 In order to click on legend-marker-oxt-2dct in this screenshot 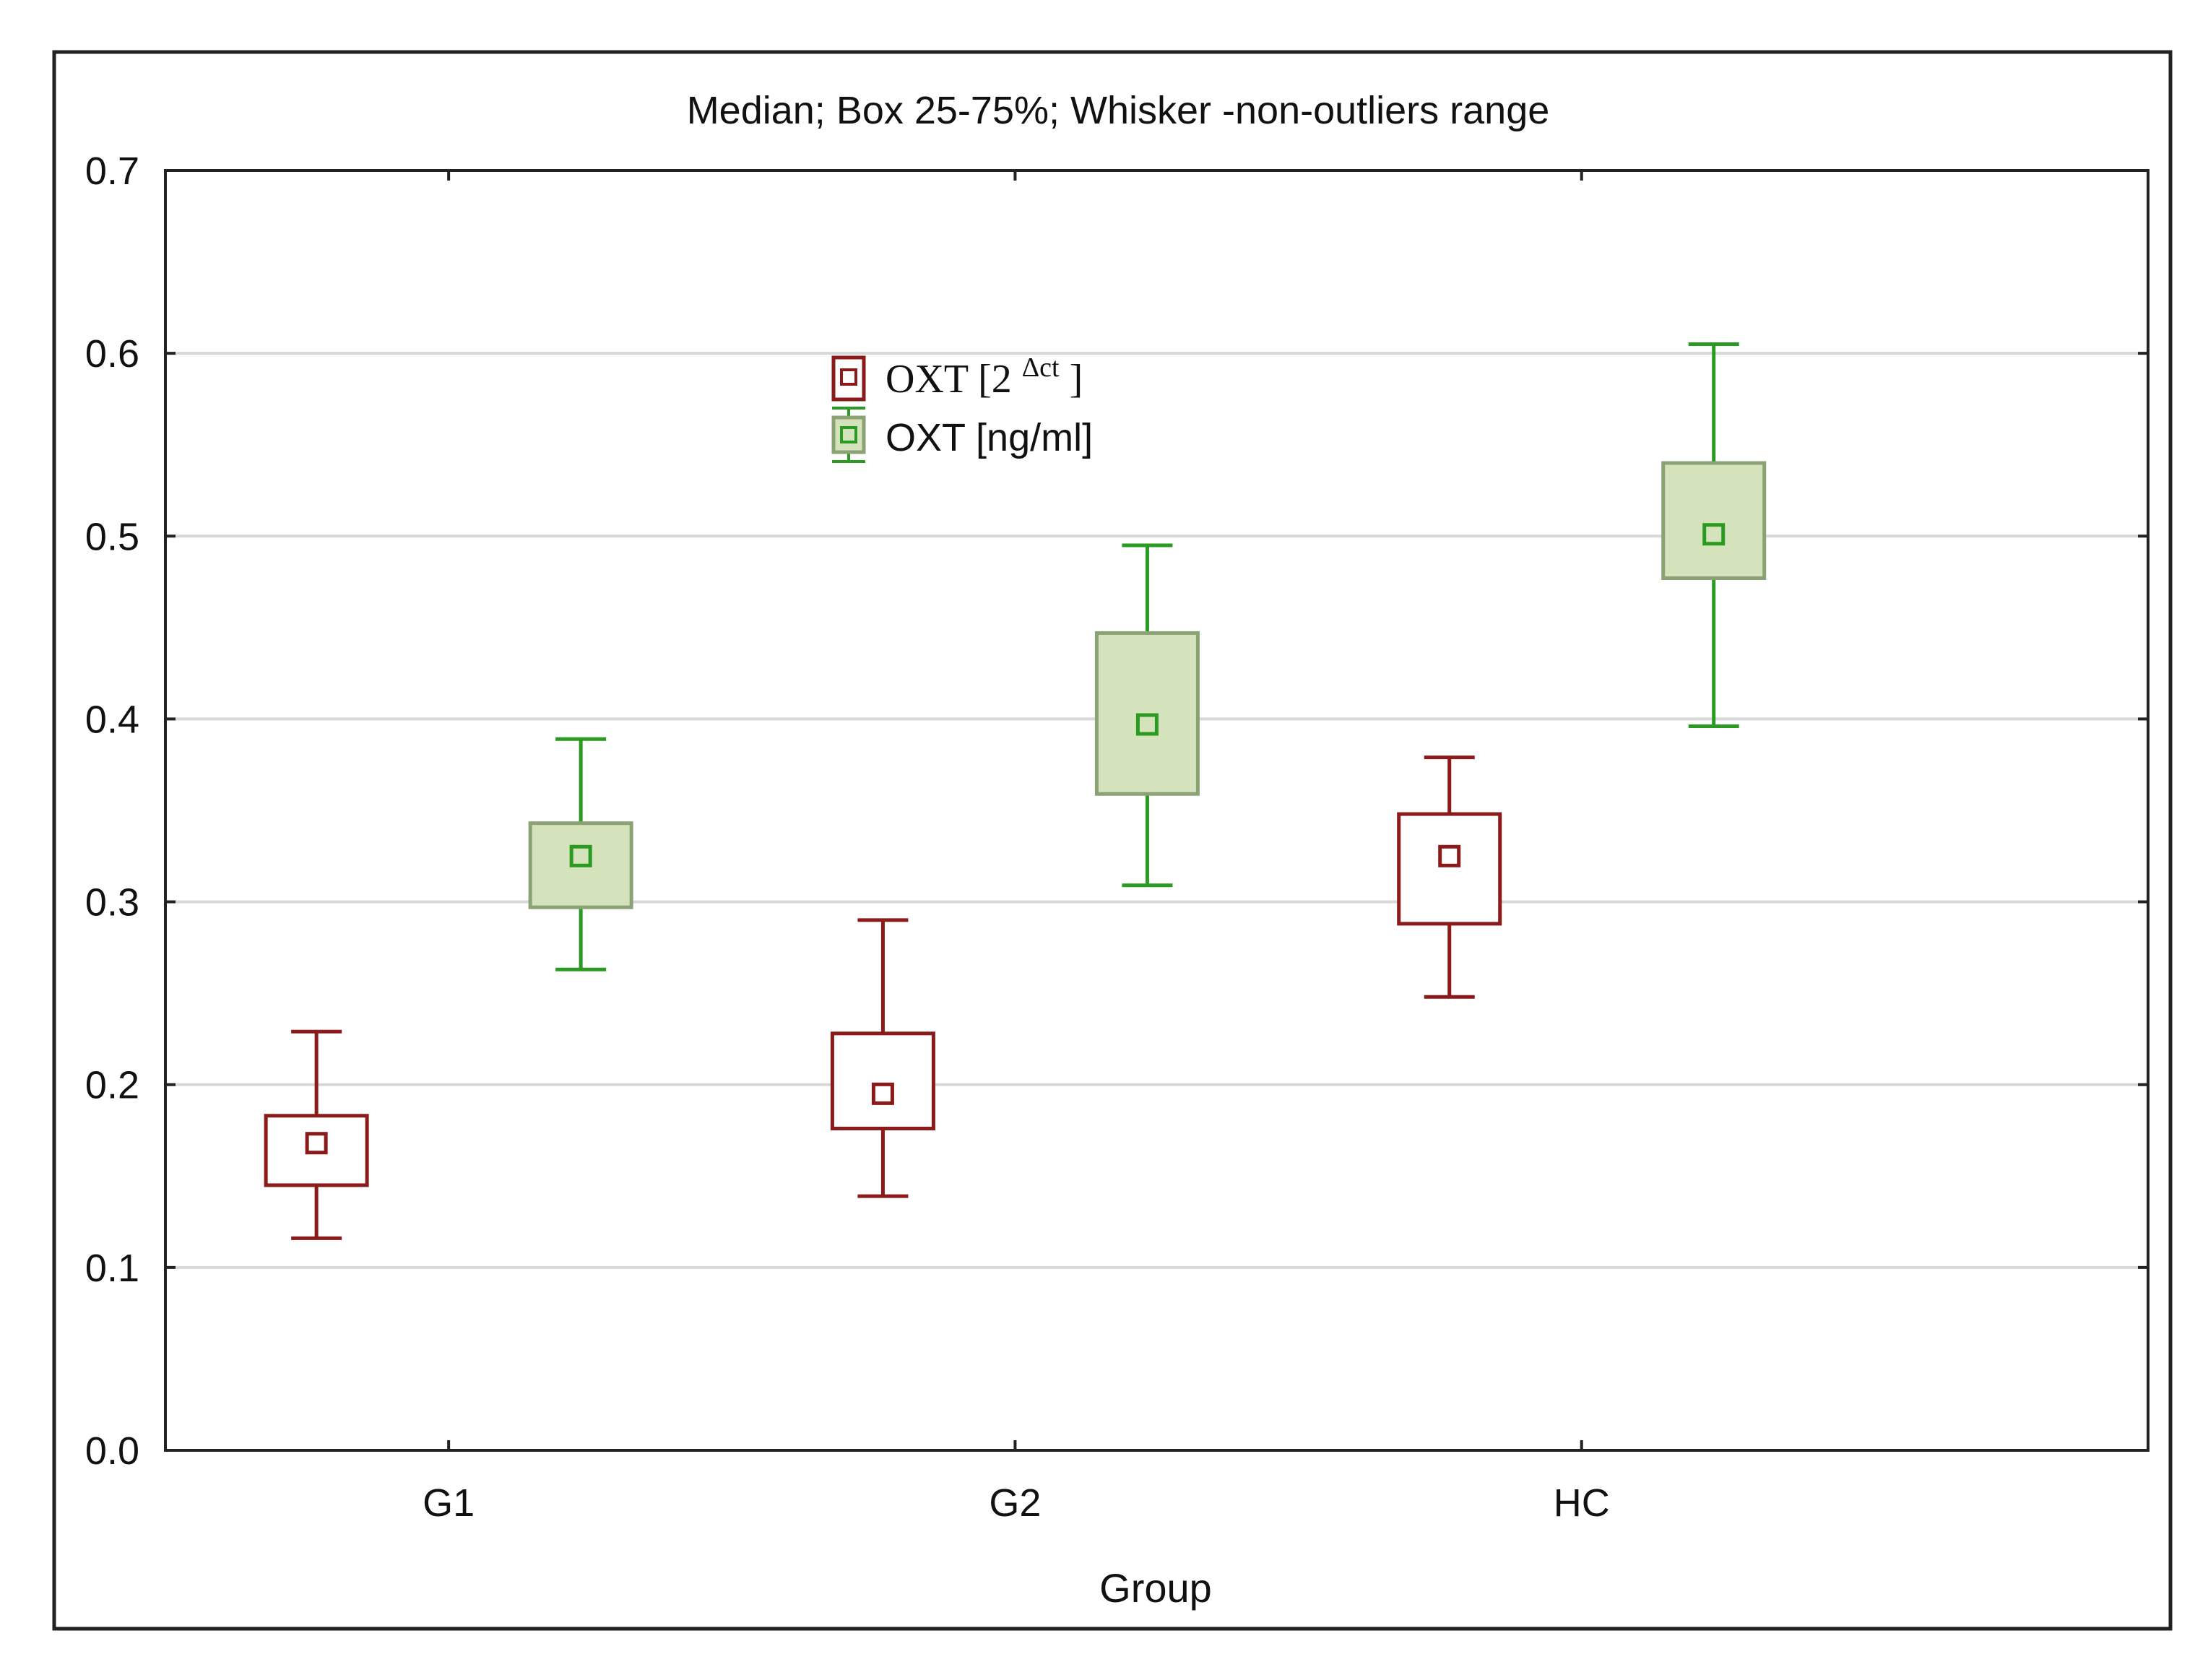, I will do `click(848, 377)`.